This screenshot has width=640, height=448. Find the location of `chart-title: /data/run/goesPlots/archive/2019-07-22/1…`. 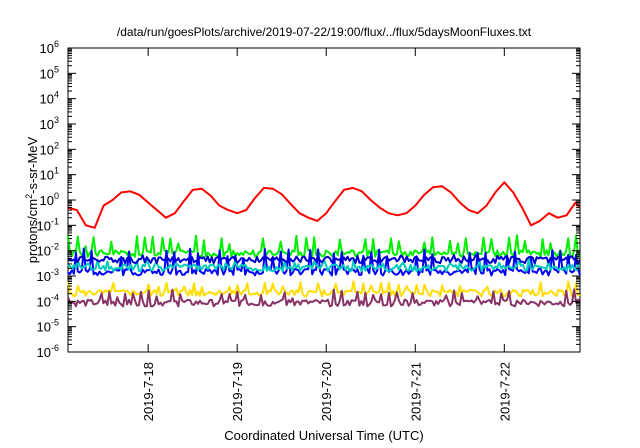

chart-title: /data/run/goesPlots/archive/2019-07-22/1… is located at coordinates (324, 32).